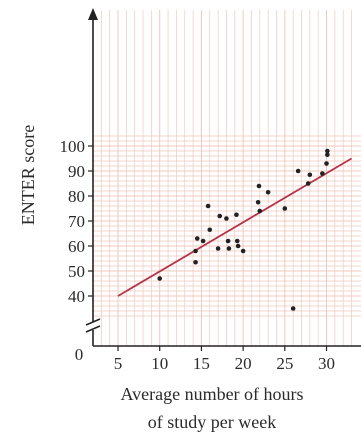 The height and width of the screenshot is (439, 363). What do you see at coordinates (76, 171) in the screenshot?
I see `y-tick-label: 90` at bounding box center [76, 171].